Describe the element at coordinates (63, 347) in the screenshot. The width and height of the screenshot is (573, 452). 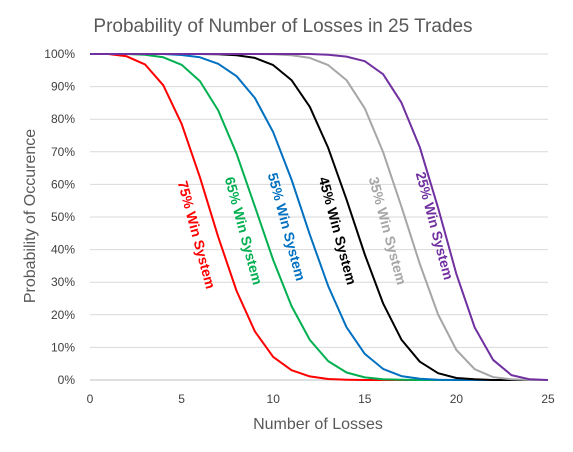
I see `y-tick-label: 10%` at that location.